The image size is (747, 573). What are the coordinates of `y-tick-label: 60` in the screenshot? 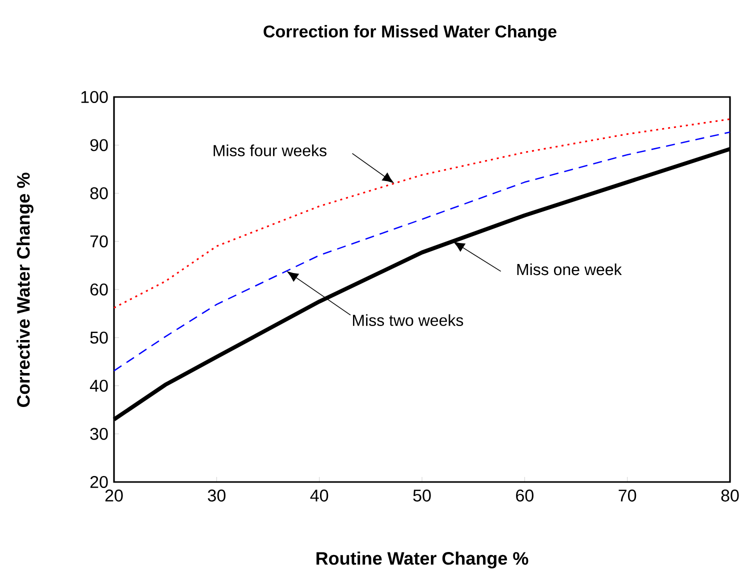 It's located at (99, 289).